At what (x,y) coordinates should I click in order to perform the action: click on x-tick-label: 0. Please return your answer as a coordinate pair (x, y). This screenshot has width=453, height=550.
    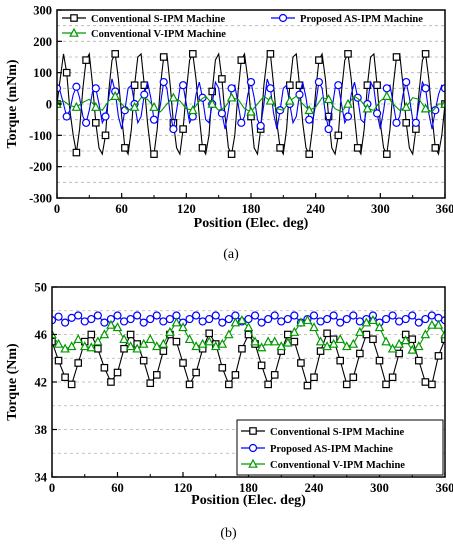
    Looking at the image, I should click on (52, 488).